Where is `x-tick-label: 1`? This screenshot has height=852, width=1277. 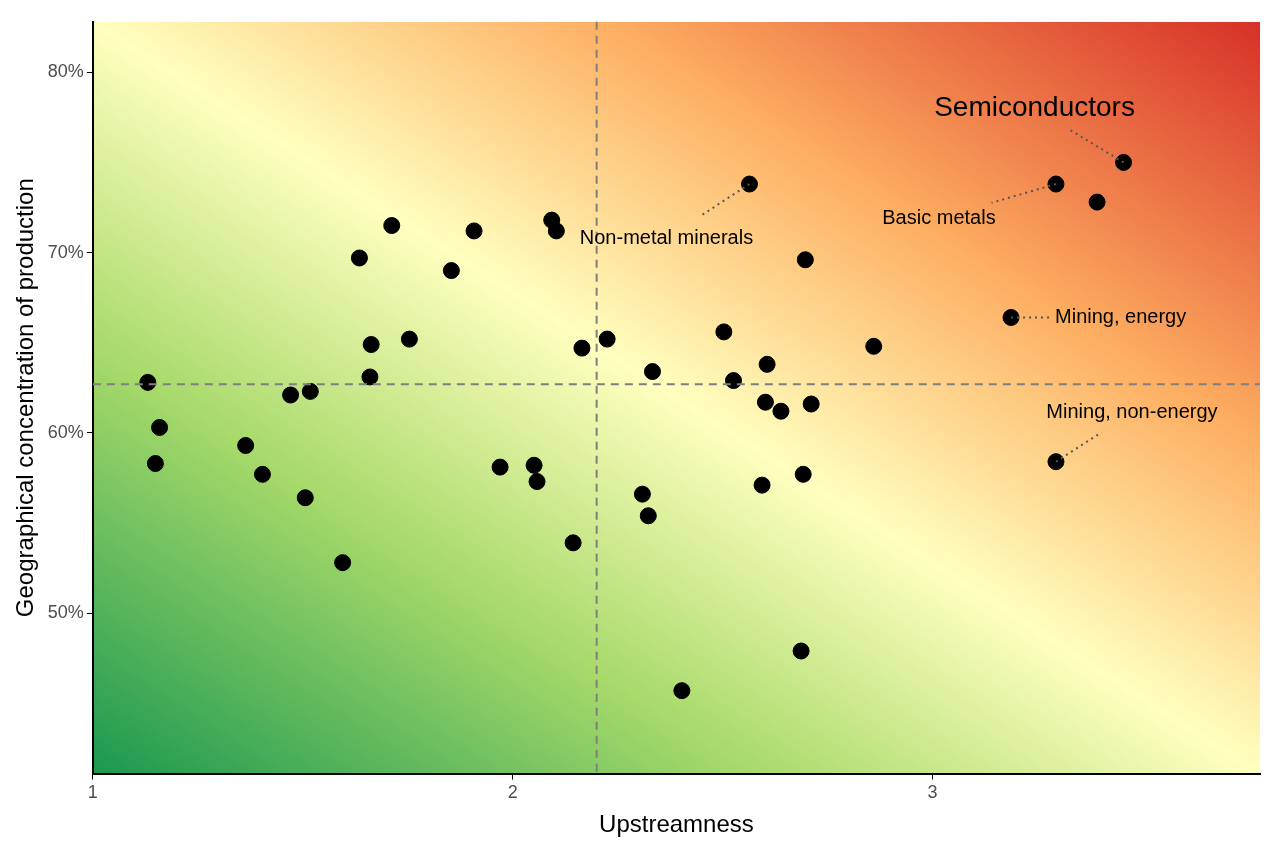 x-tick-label: 1 is located at coordinates (92, 792).